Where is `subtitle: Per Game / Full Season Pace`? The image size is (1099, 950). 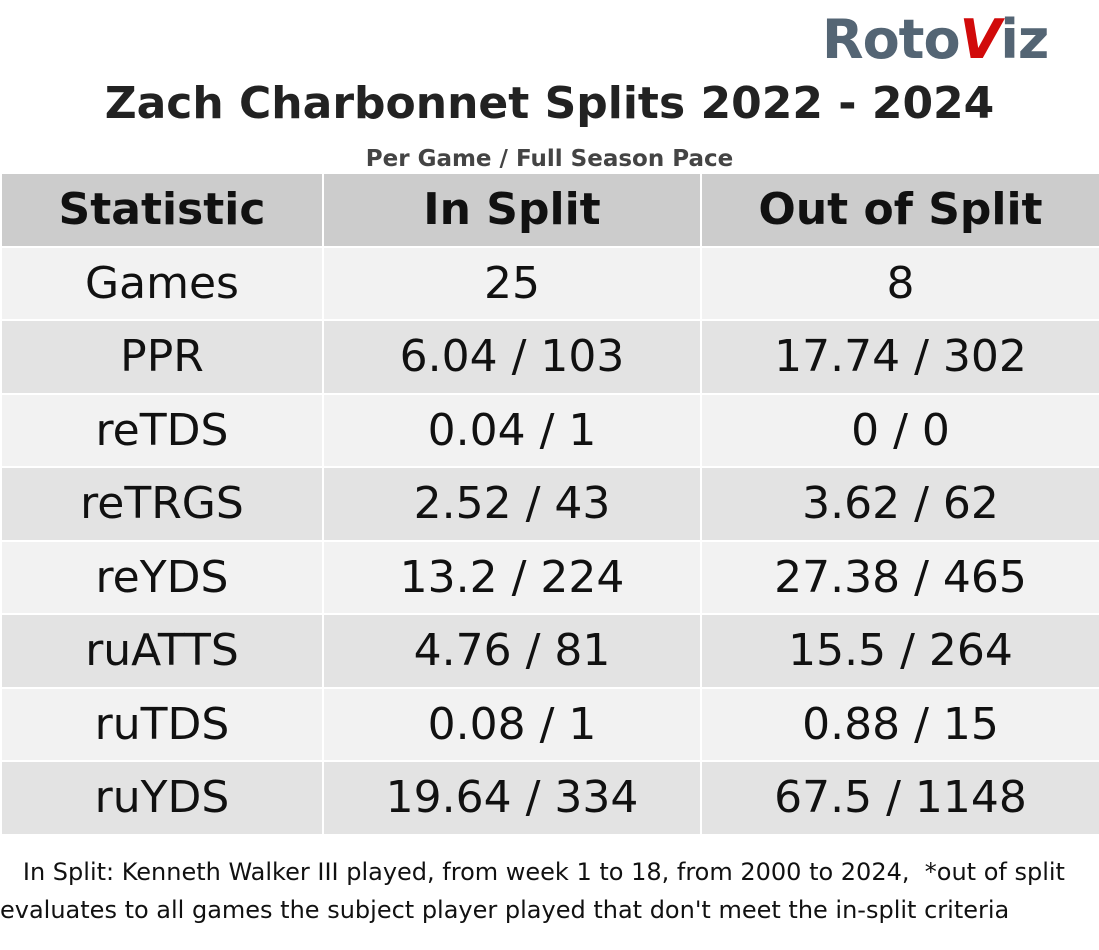 subtitle: Per Game / Full Season Pace is located at coordinates (549, 159).